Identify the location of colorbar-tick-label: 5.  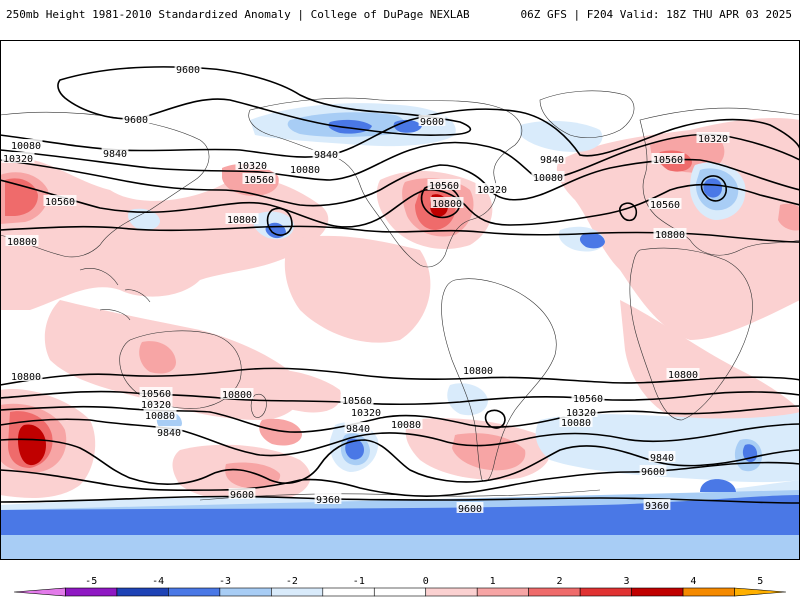
(760, 581).